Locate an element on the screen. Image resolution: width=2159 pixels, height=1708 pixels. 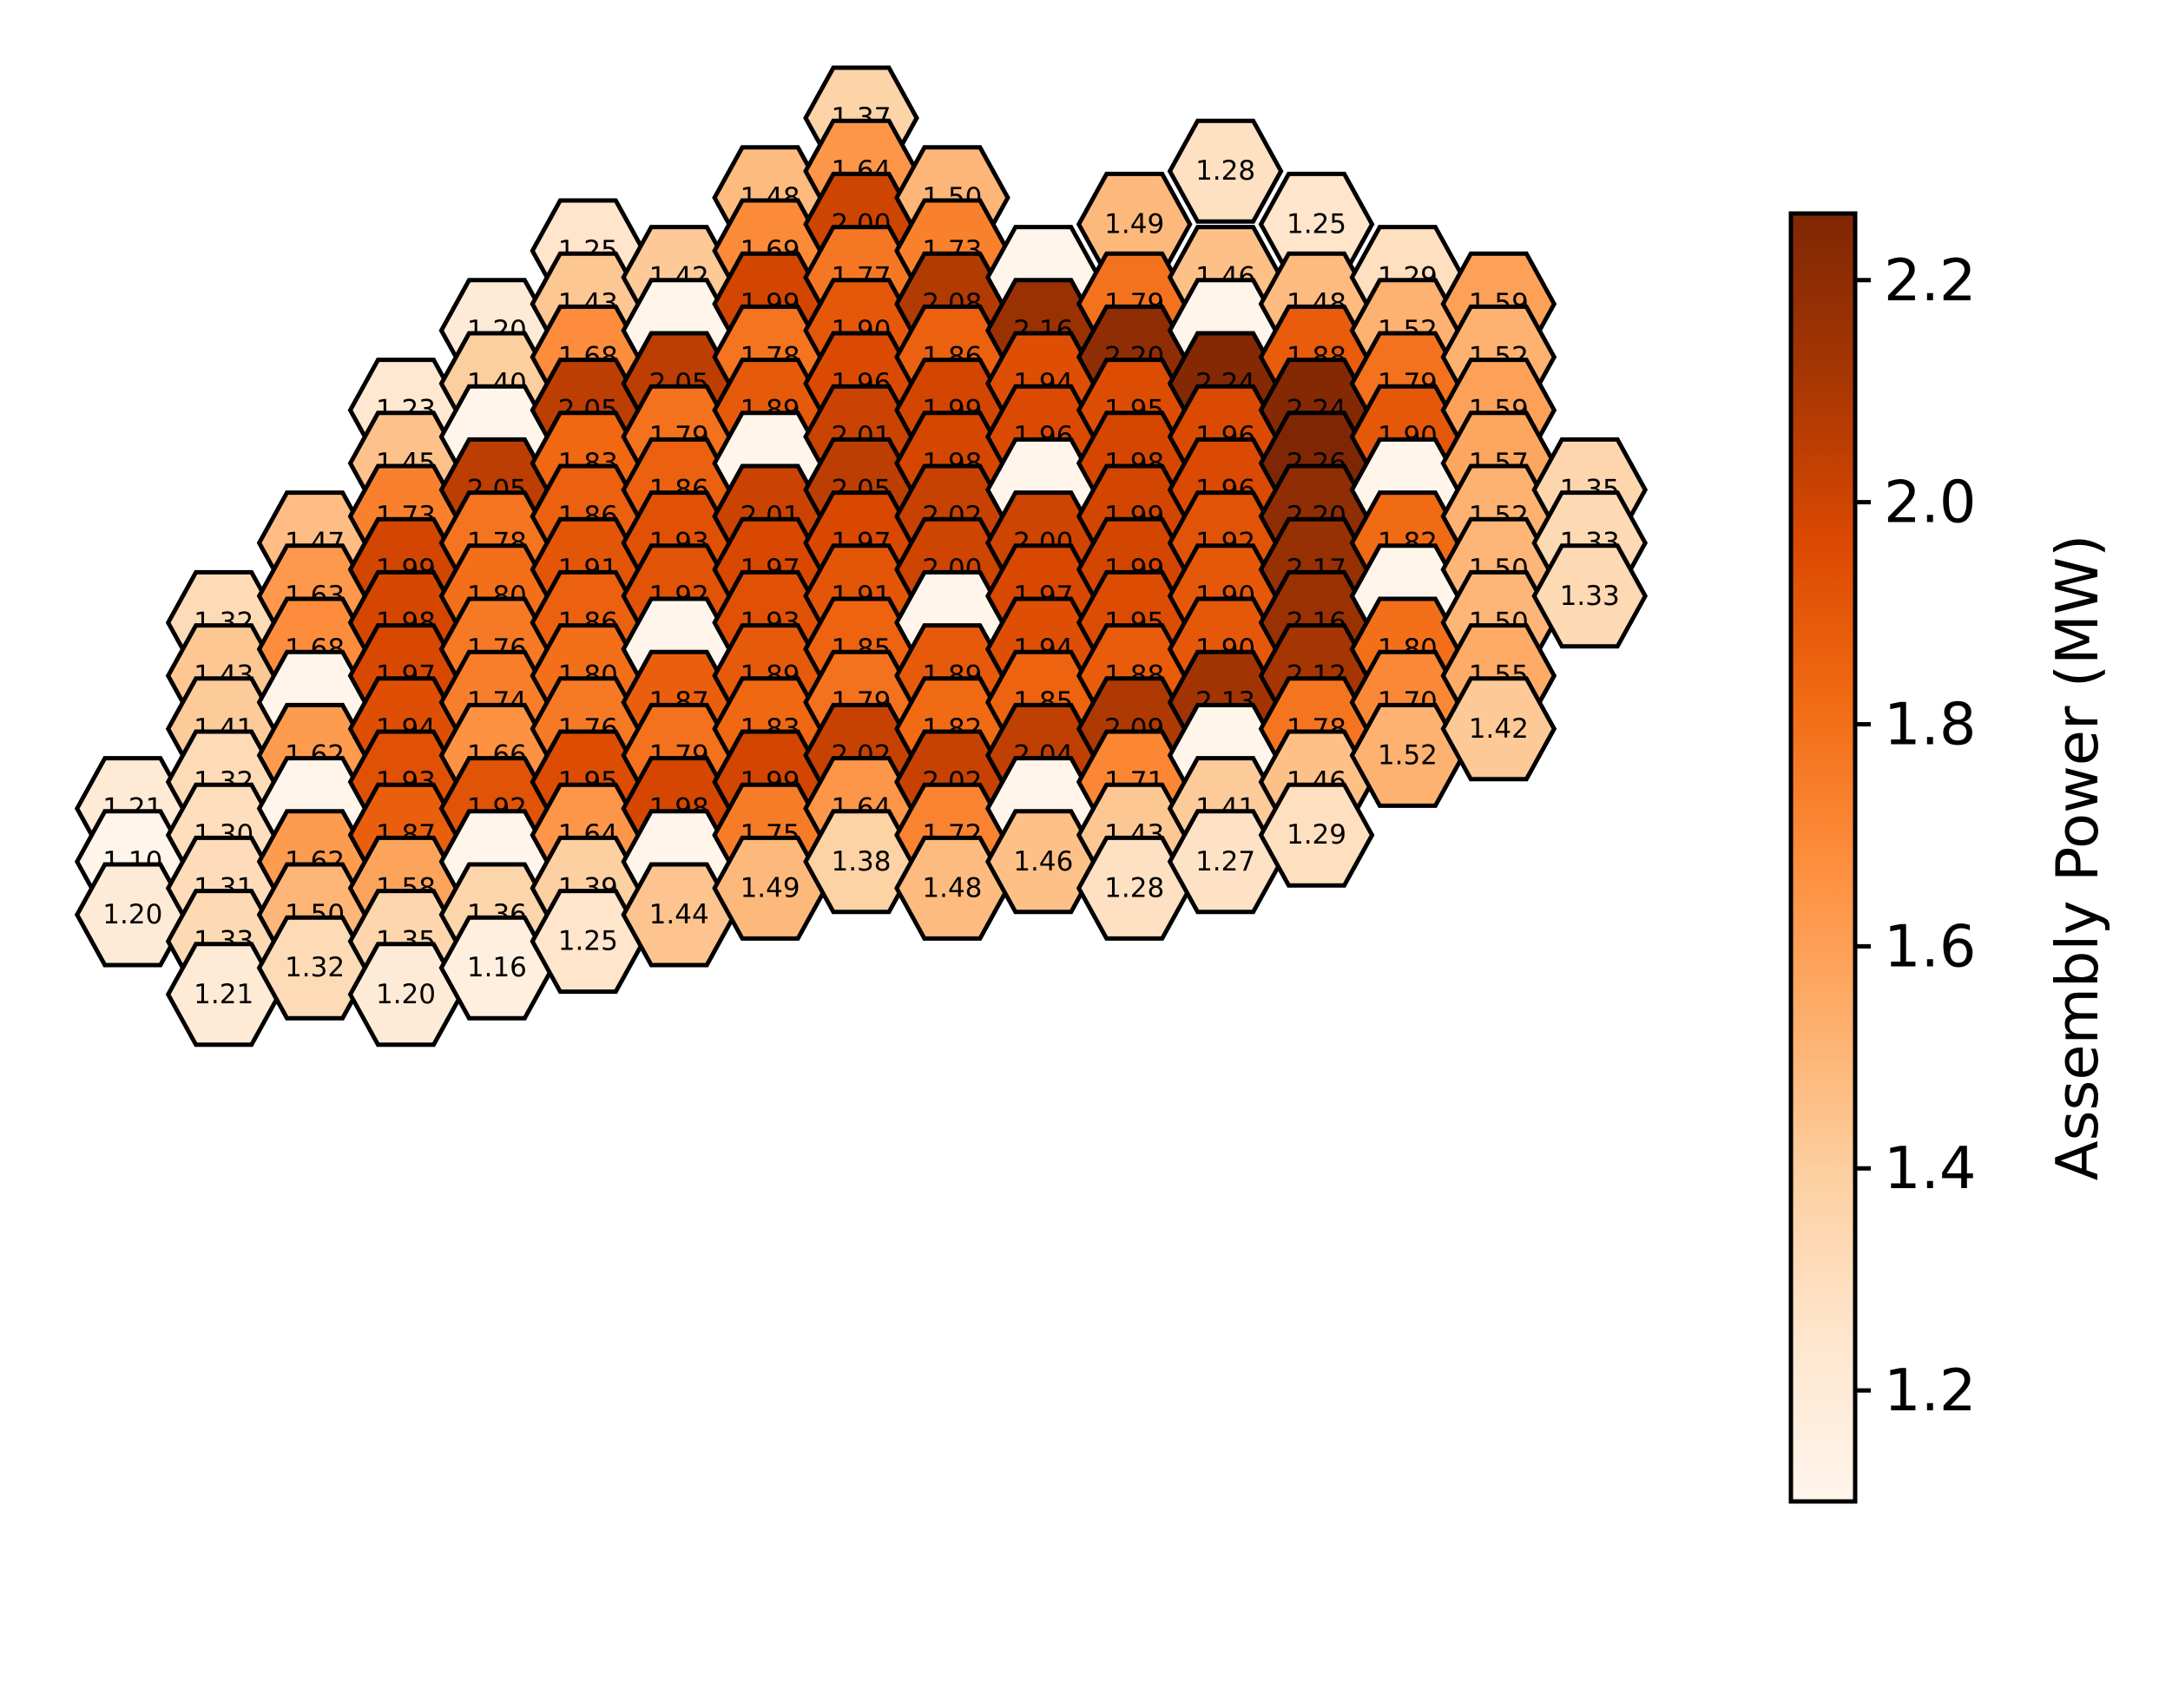
hex-value-label: 1.52 is located at coordinates (1408, 755).